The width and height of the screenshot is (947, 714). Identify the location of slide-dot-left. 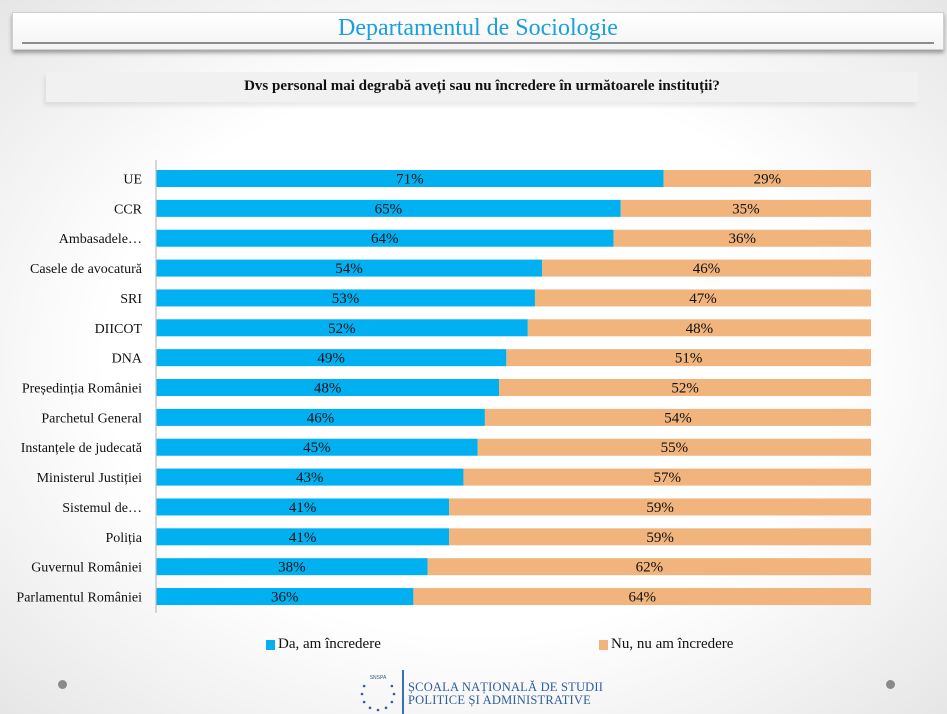
(62, 684).